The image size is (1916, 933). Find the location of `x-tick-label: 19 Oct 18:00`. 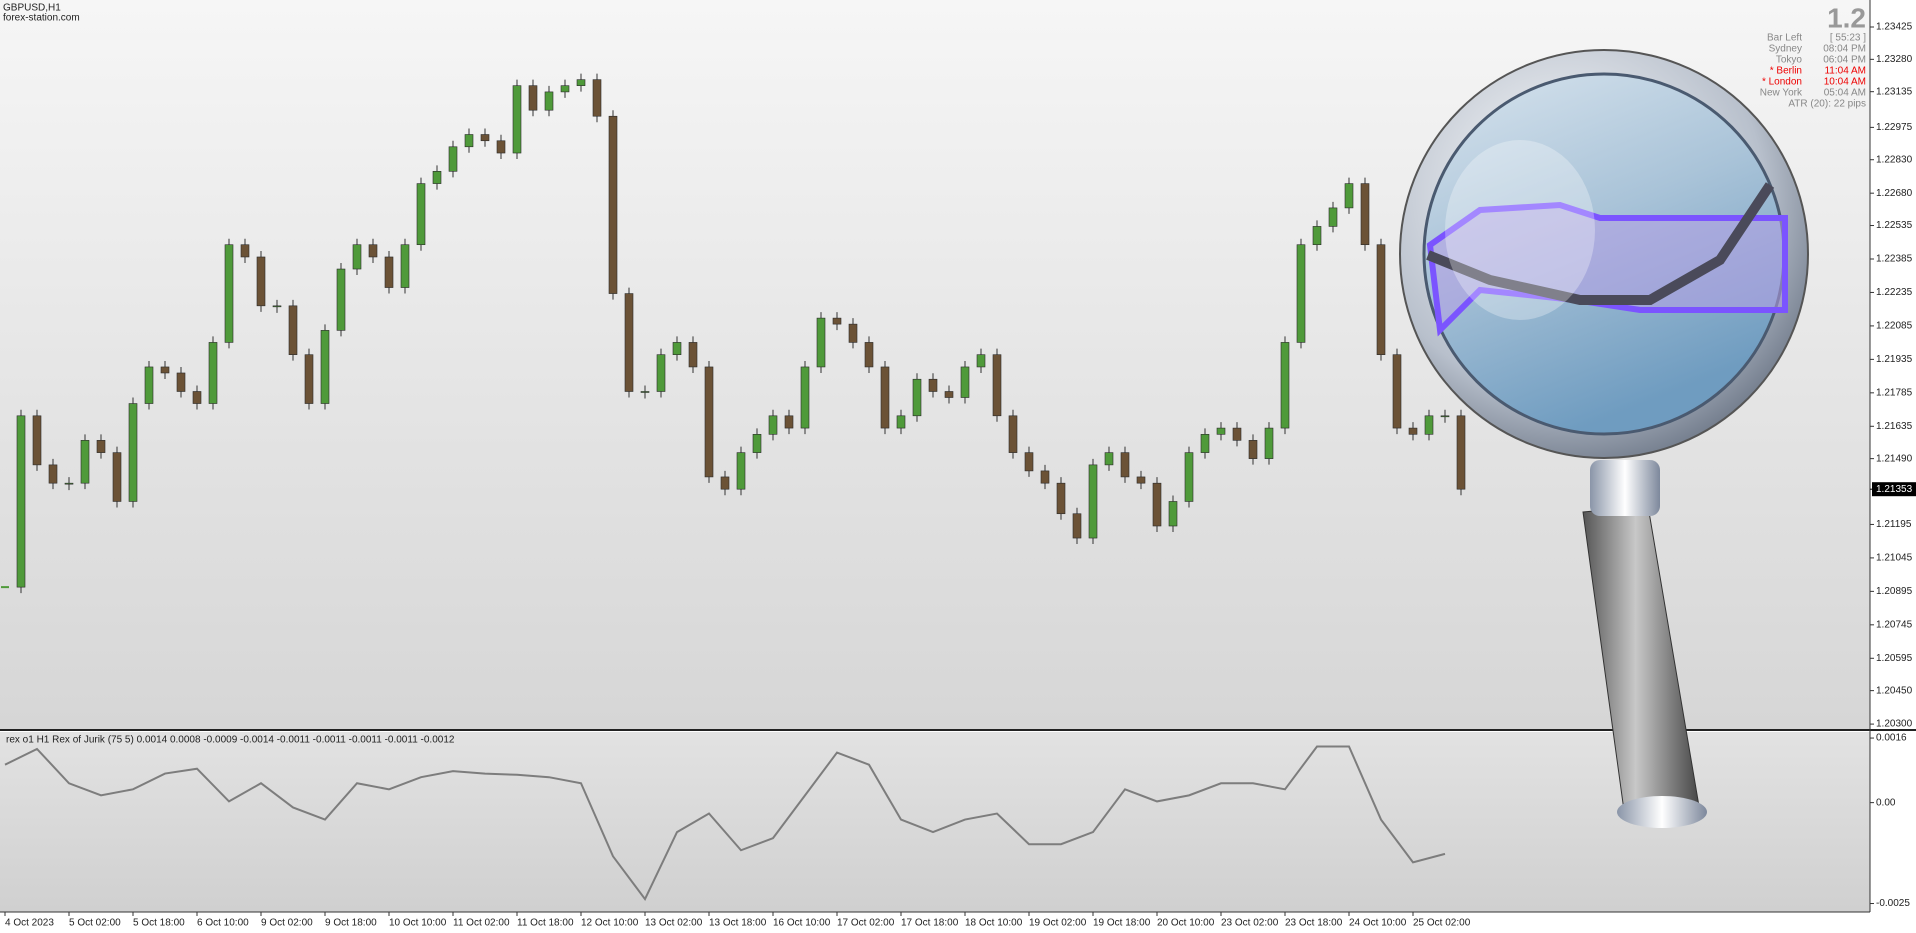

x-tick-label: 19 Oct 18:00 is located at coordinates (1122, 923).